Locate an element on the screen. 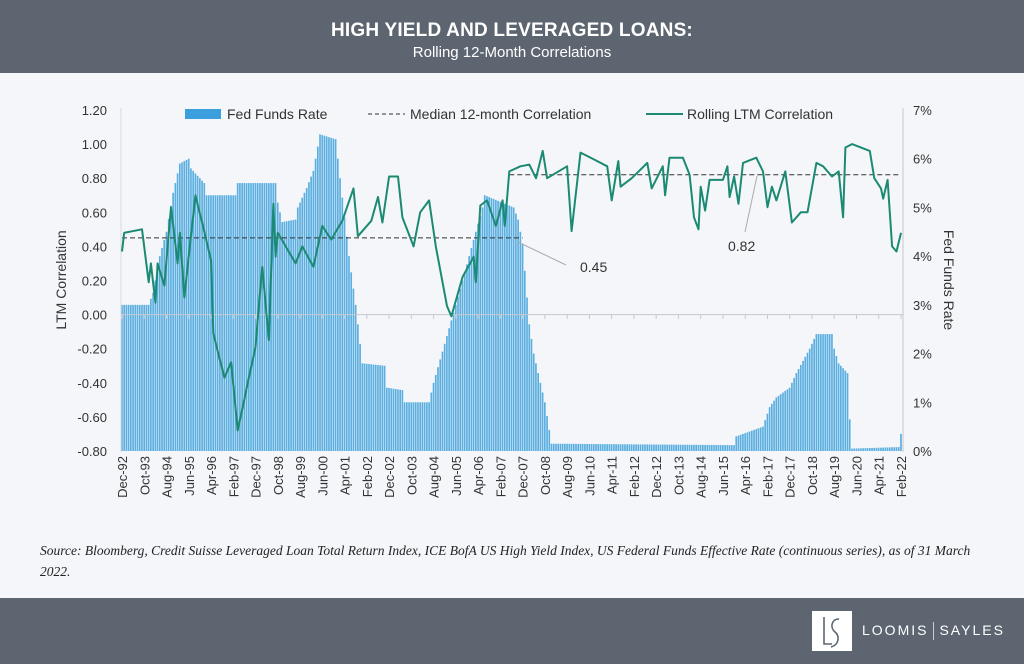 Image resolution: width=1024 pixels, height=664 pixels. x-tick-label: Feb-07 is located at coordinates (500, 476).